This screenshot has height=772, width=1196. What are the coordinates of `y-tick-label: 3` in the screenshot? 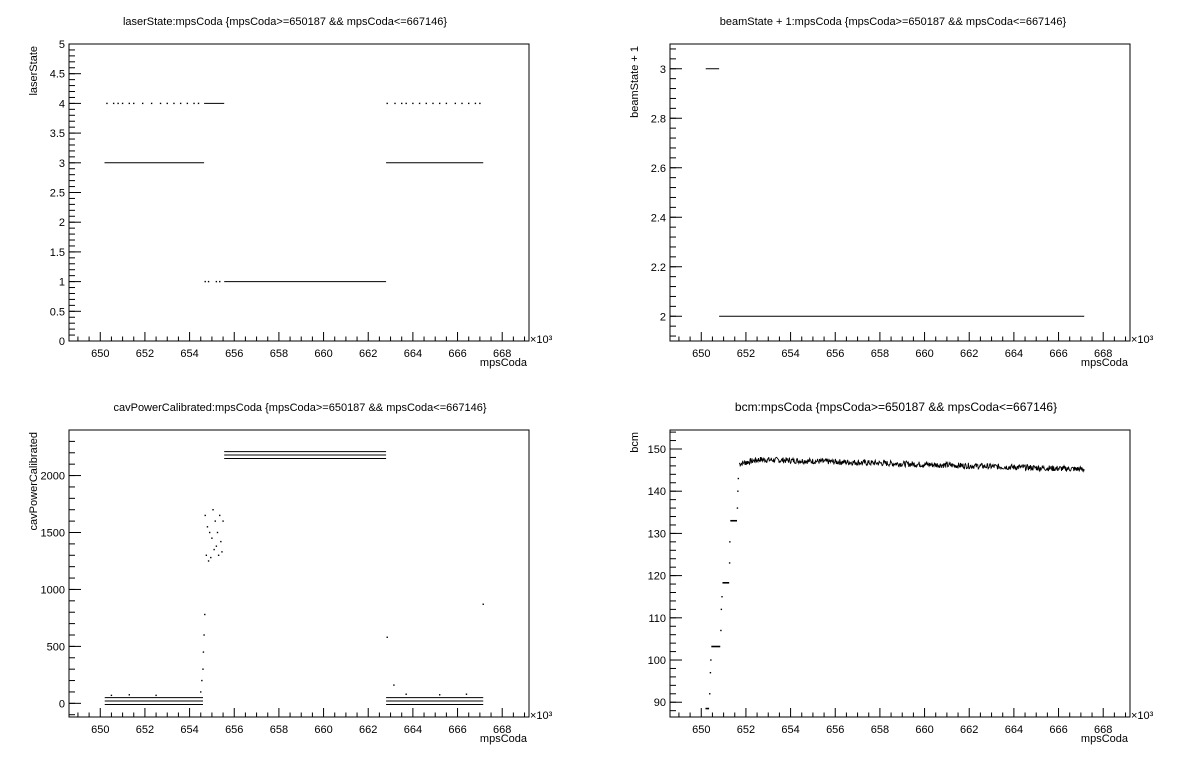 It's located at (663, 70).